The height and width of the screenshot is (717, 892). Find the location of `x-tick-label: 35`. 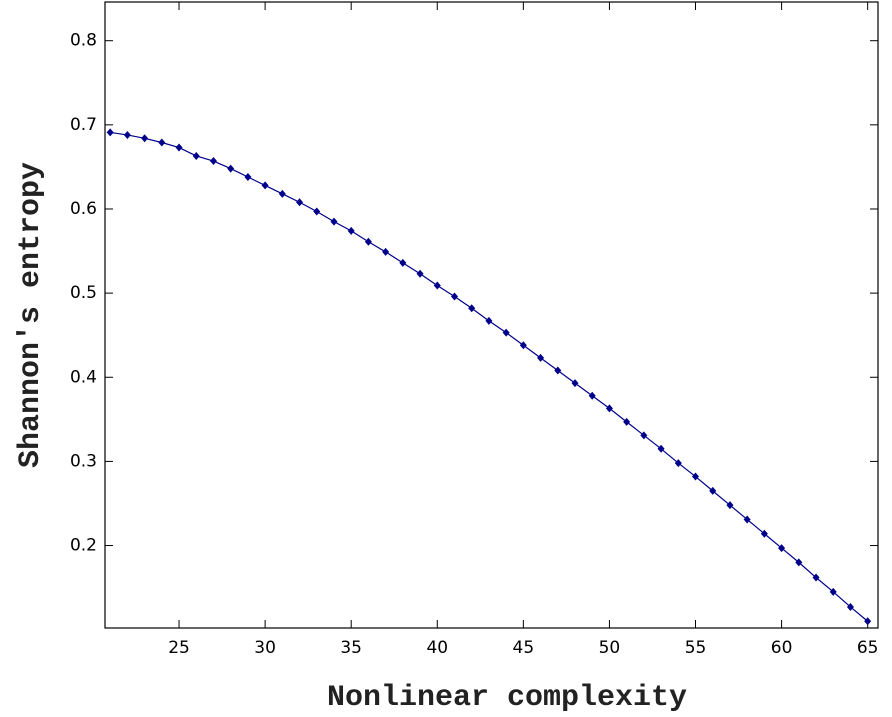

x-tick-label: 35 is located at coordinates (351, 648).